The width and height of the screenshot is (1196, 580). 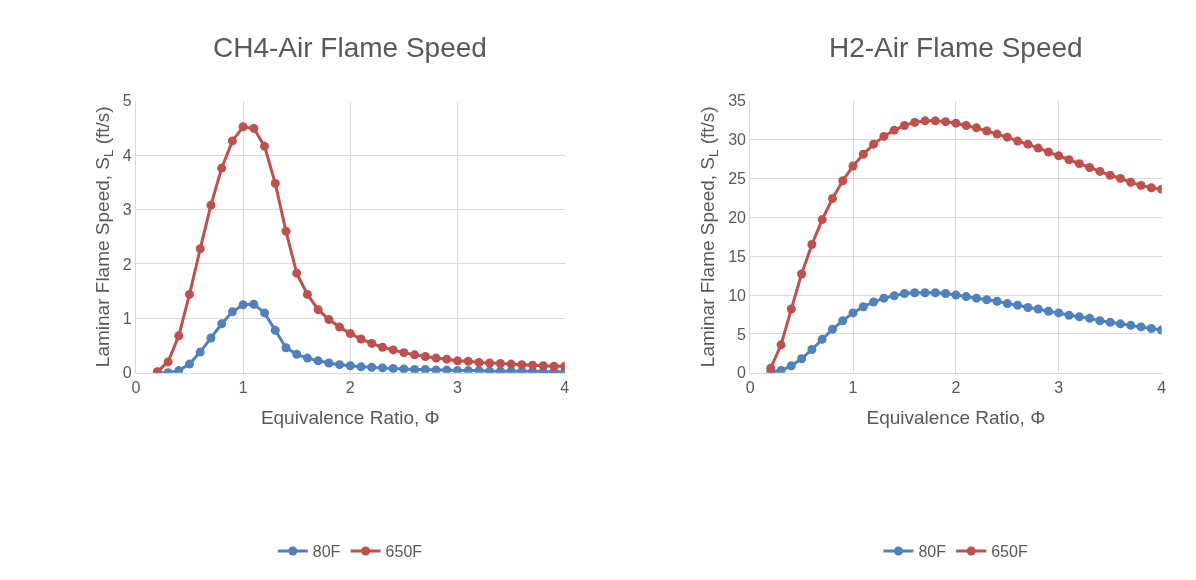 I want to click on y-tick-label: 2, so click(x=127, y=264).